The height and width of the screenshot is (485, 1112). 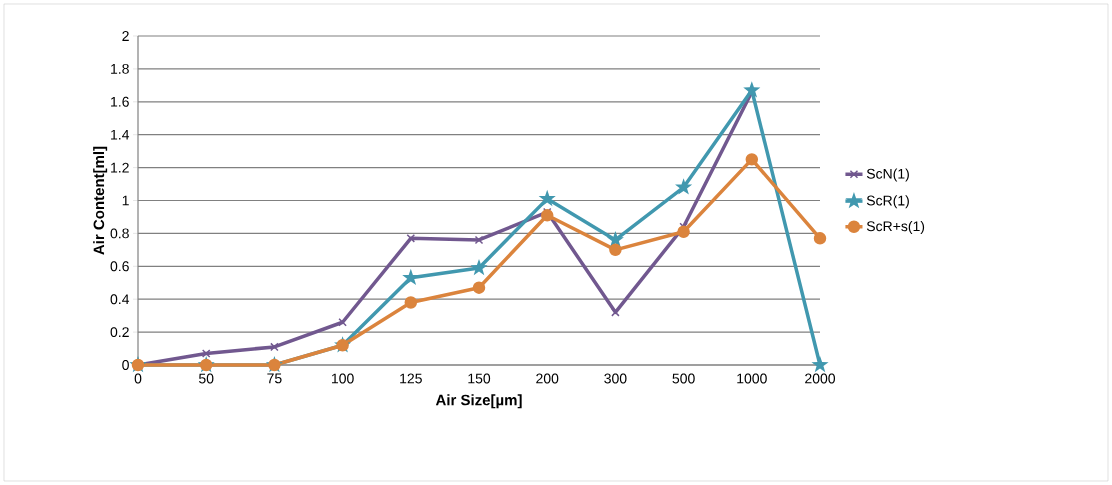 I want to click on y-tick-label: 1.2, so click(x=120, y=167).